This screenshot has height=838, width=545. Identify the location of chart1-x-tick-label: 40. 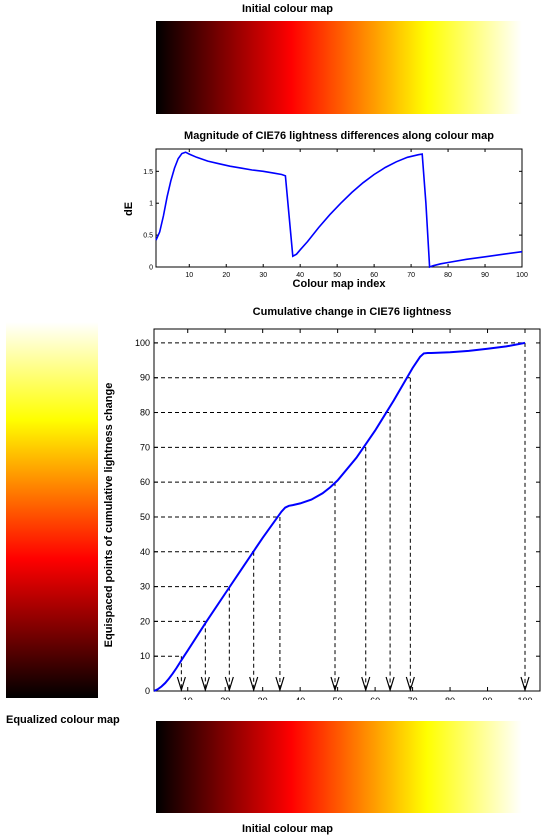
(300, 275).